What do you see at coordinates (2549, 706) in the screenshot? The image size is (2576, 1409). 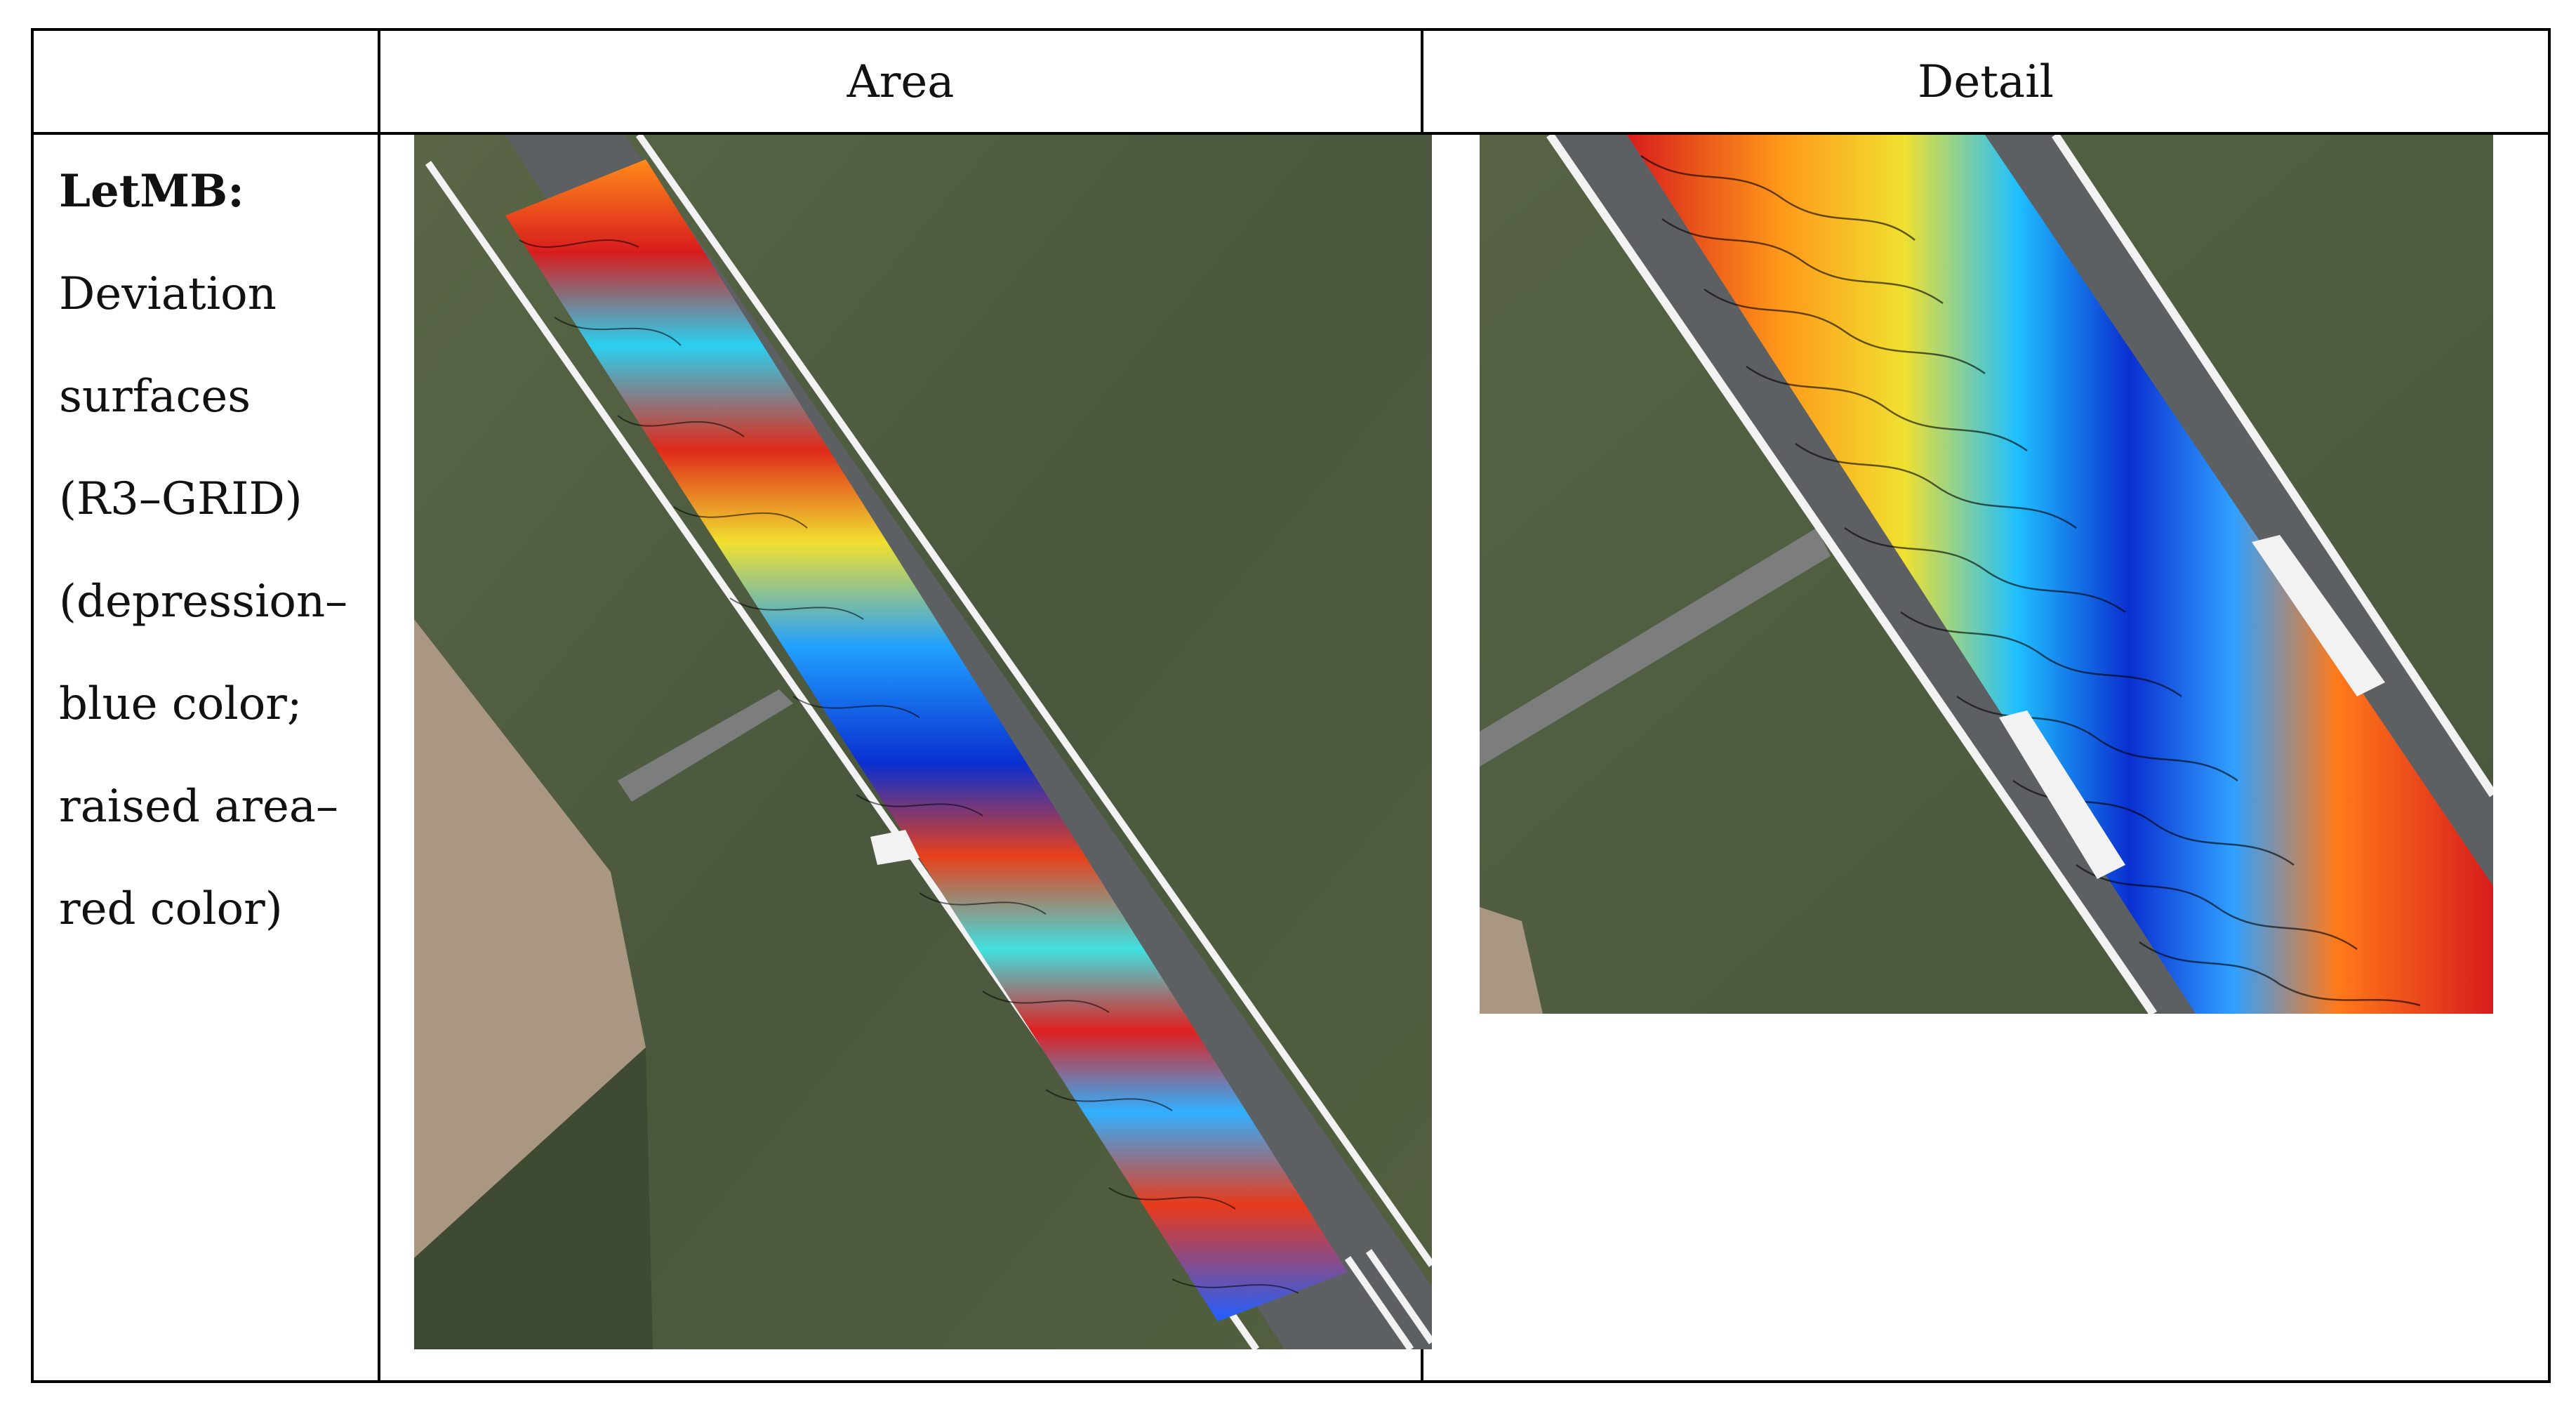 I see `table-border-right` at bounding box center [2549, 706].